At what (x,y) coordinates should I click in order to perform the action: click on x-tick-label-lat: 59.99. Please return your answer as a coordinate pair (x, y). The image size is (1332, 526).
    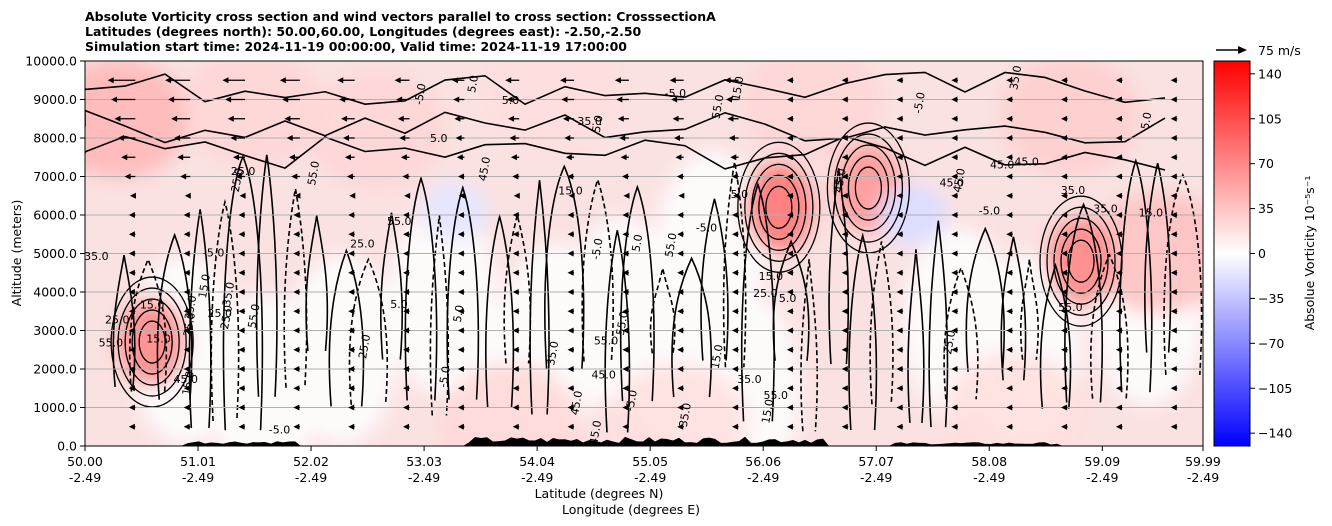
    Looking at the image, I should click on (1203, 461).